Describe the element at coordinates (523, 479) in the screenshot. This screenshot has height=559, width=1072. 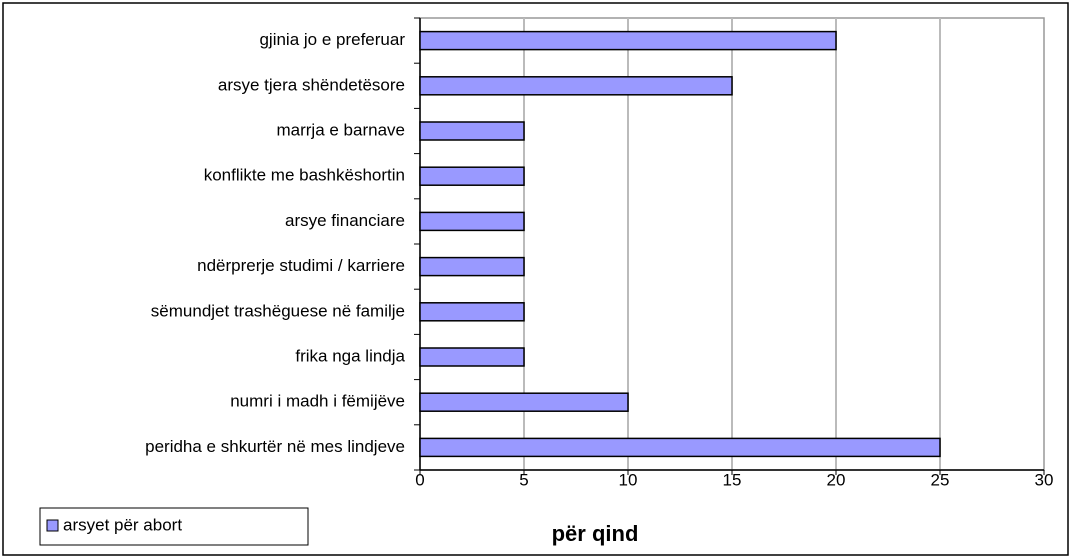
I see `x-tick-label: 5` at that location.